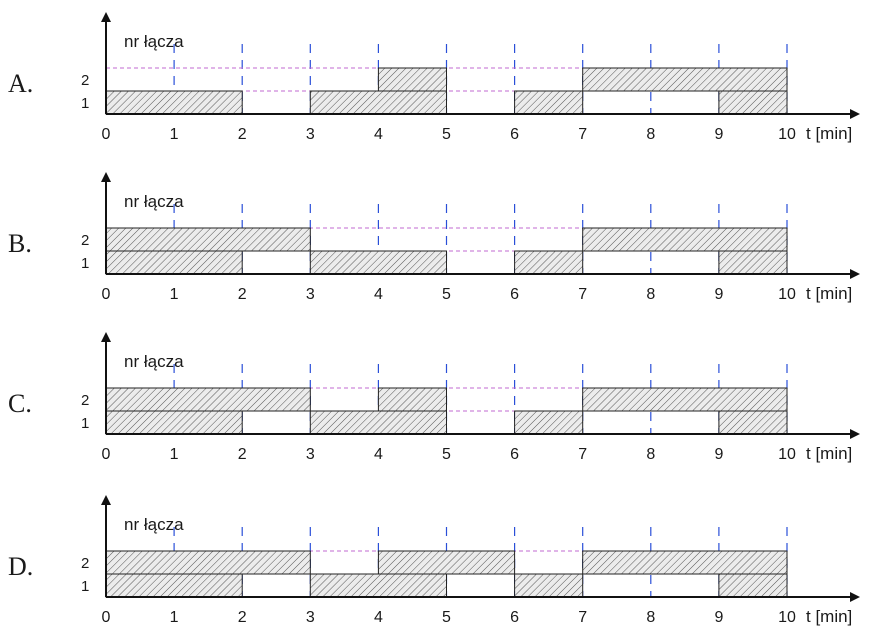 This screenshot has height=644, width=875. I want to click on option-letter: A., so click(20, 83).